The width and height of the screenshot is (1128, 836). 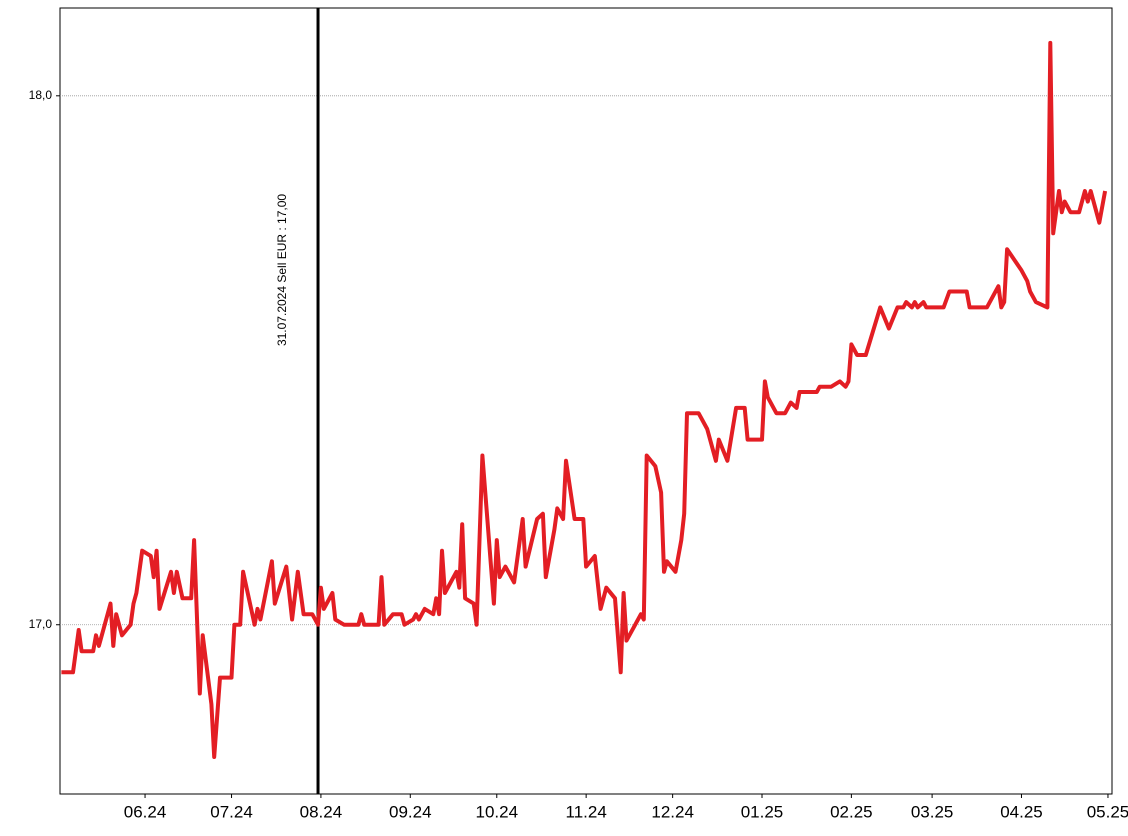 What do you see at coordinates (672, 811) in the screenshot?
I see `x-tick-label: 12.24` at bounding box center [672, 811].